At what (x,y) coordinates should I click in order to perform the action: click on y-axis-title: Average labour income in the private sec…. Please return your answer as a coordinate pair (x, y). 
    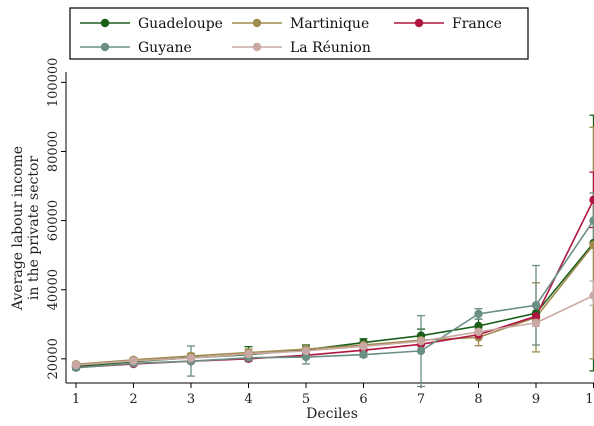
    Looking at the image, I should click on (26, 228).